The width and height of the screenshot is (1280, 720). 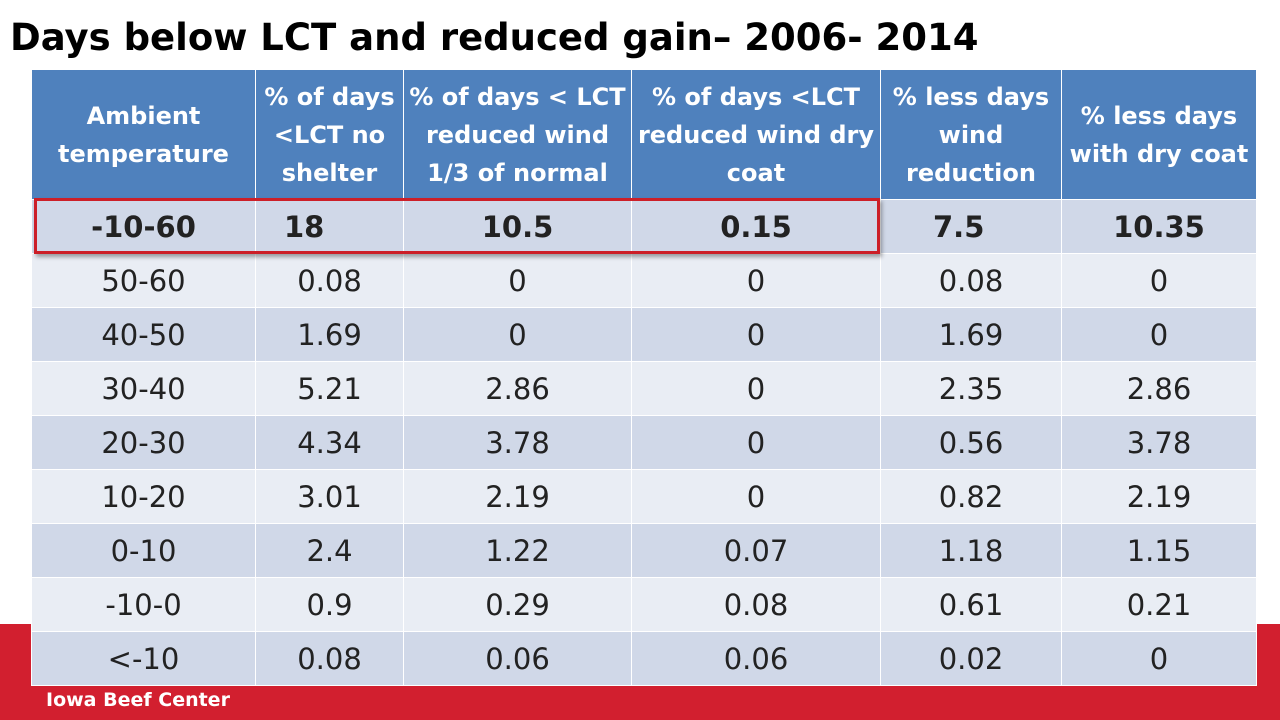 What do you see at coordinates (971, 442) in the screenshot?
I see `cell-less-days-wind: 0.56` at bounding box center [971, 442].